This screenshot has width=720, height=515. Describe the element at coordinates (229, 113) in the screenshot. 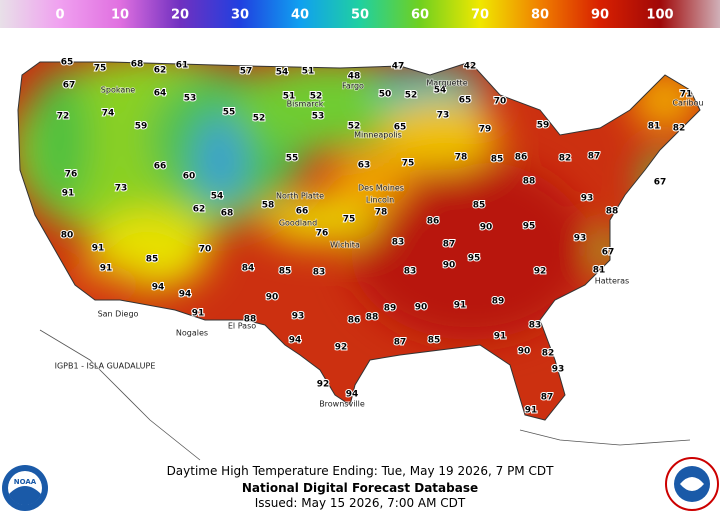

I see `temperature-label: 55` at that location.